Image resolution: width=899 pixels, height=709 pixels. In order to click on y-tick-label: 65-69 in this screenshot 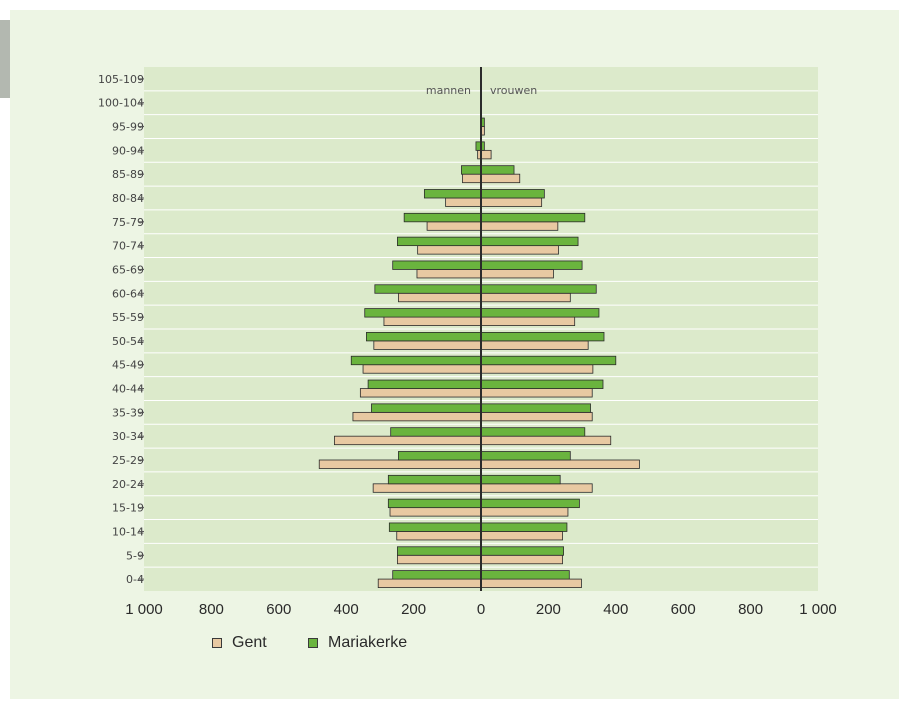, I will do `click(128, 269)`.